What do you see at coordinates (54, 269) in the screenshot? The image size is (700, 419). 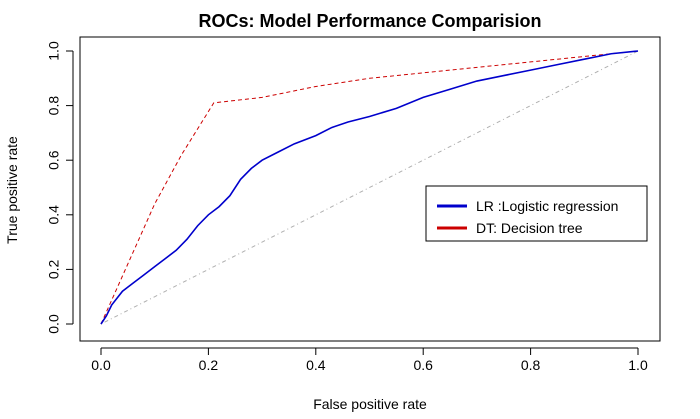 I see `y-tick-label: 0.2` at bounding box center [54, 269].